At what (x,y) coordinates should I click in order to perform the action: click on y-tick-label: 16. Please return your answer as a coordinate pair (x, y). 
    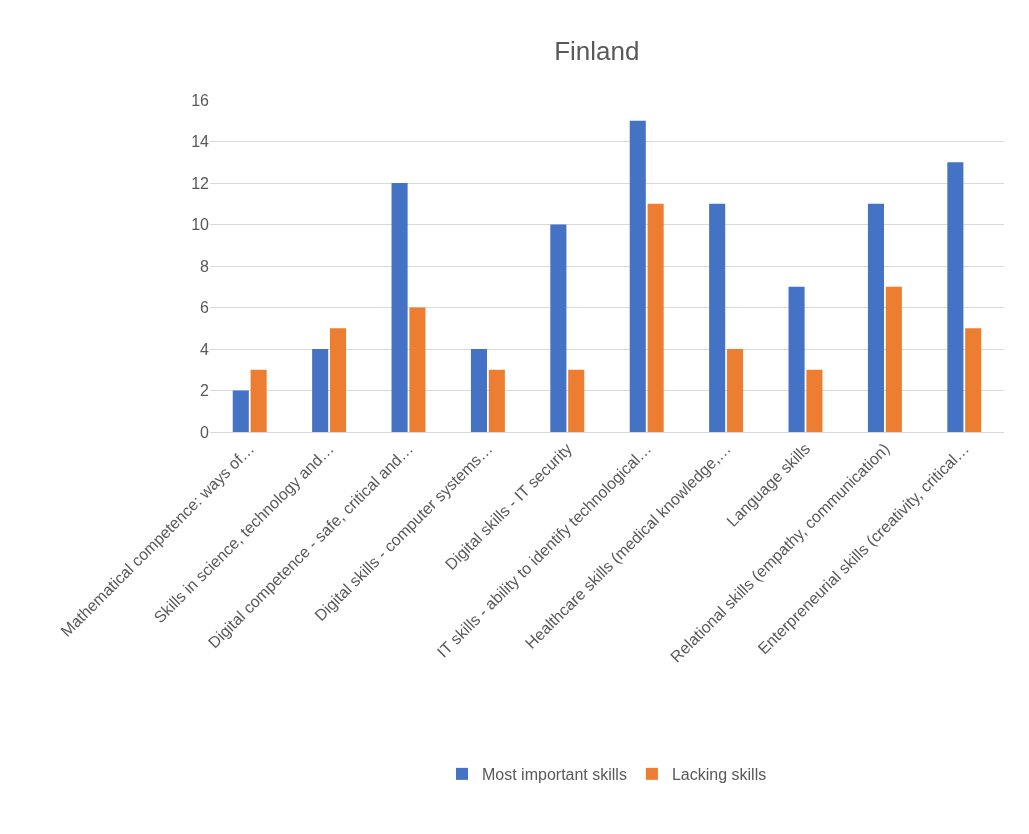
    Looking at the image, I should click on (200, 100).